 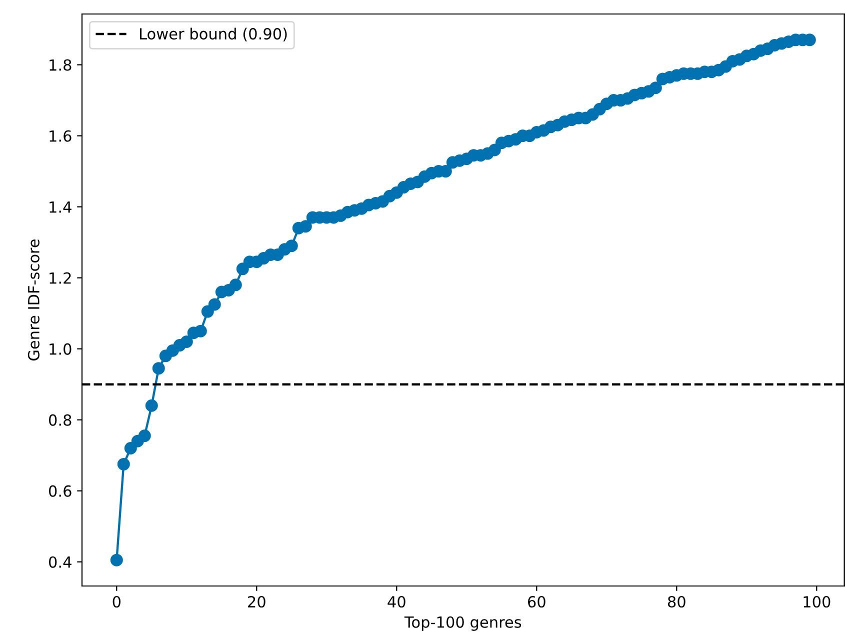 I want to click on y-tick-label: 1.6, so click(x=61, y=136).